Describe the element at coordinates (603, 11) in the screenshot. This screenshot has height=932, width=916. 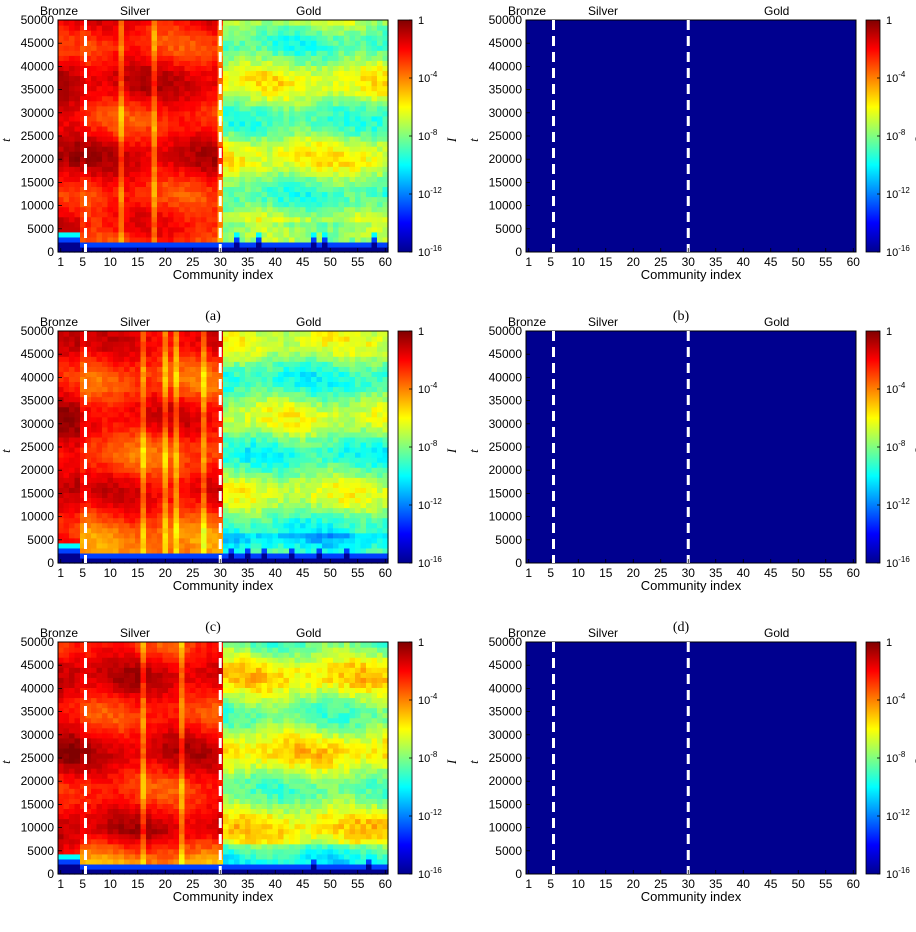
I see `section-label: Silver` at that location.